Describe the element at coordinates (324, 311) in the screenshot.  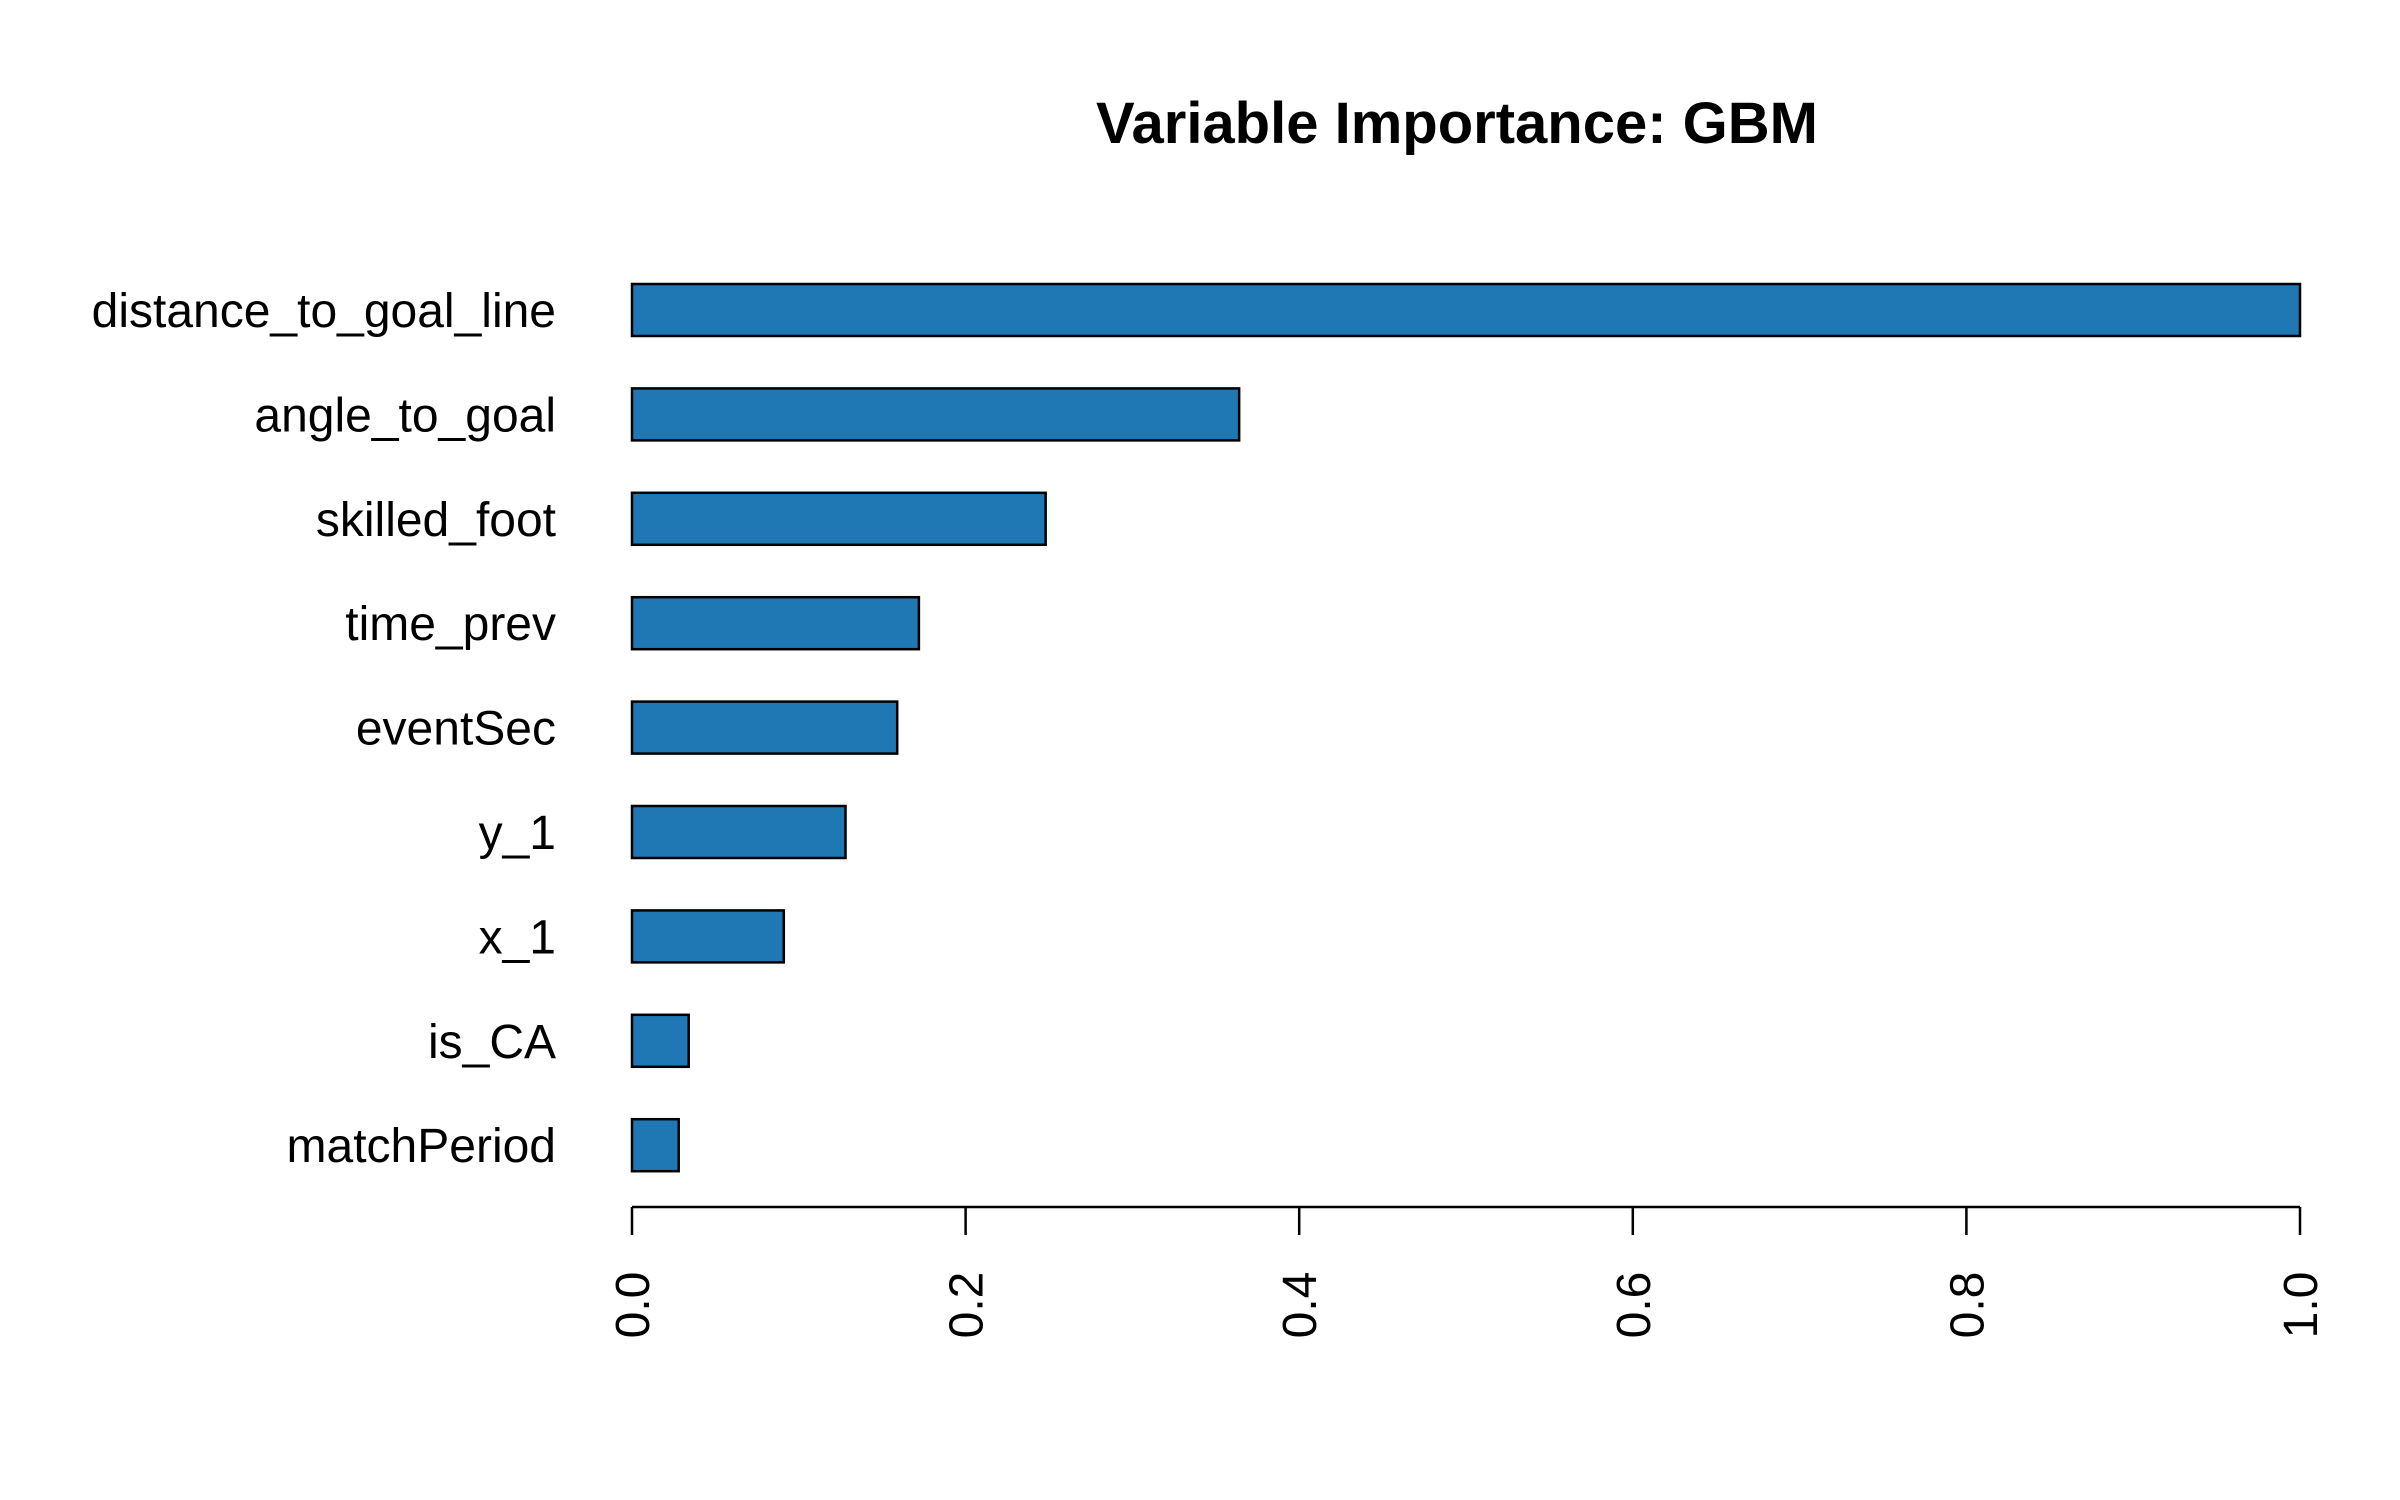
I see `category-label: distance_to_goal_line` at that location.